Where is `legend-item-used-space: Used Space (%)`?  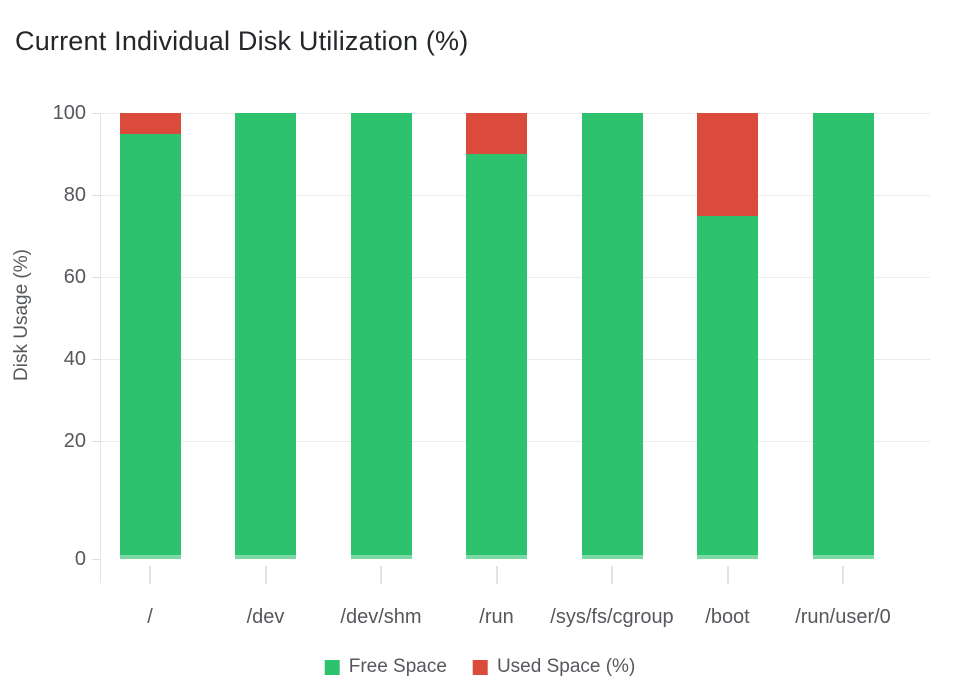
legend-item-used-space: Used Space (%) is located at coordinates (554, 667).